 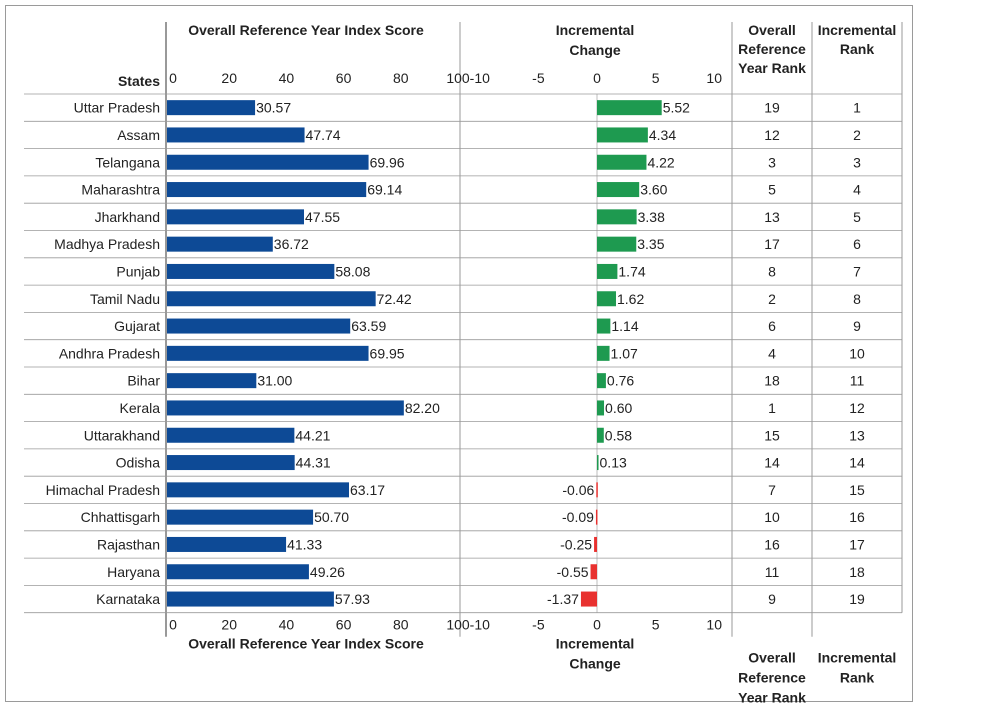 I want to click on ref-rank-value: 3, so click(x=772, y=162).